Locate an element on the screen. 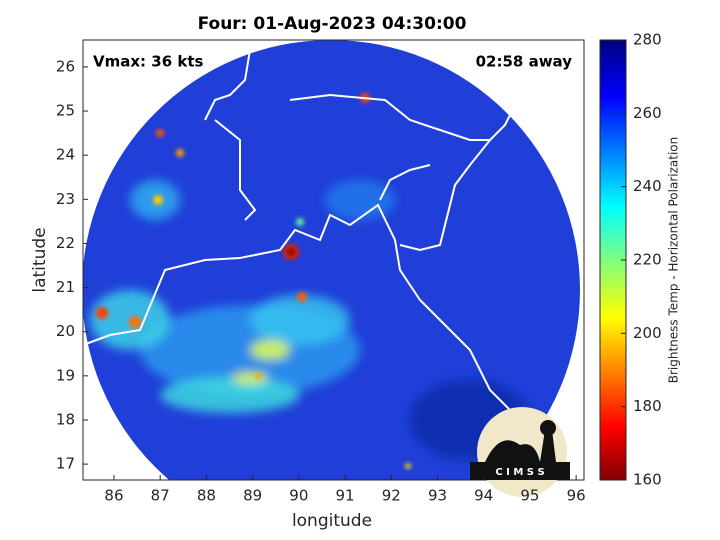 This screenshot has height=540, width=720. y-tick-label: 18 is located at coordinates (65, 419).